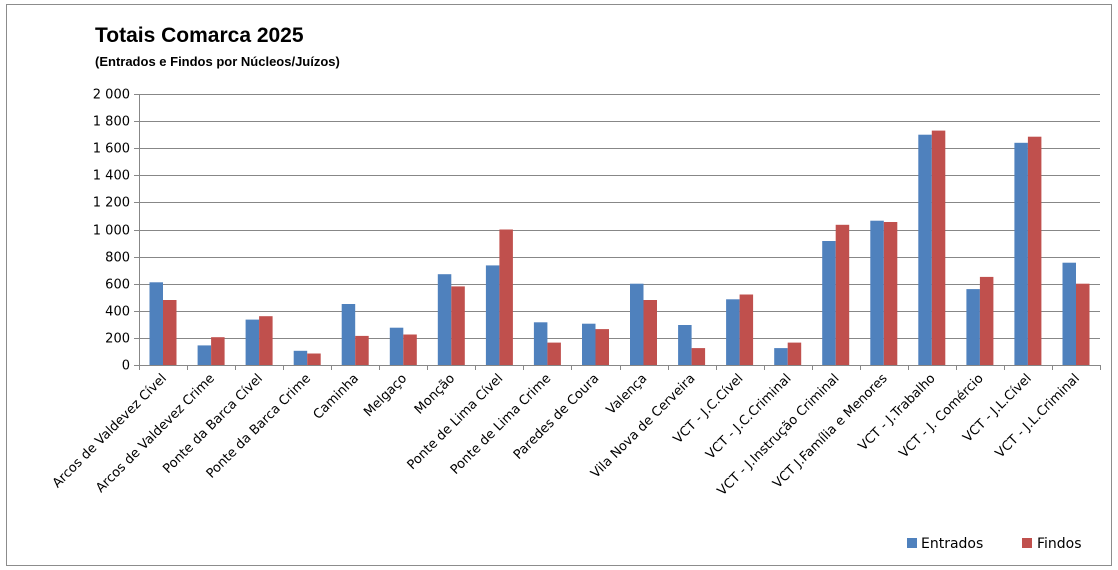 This screenshot has width=1118, height=570. I want to click on y-tick-label: 1 400, so click(111, 176).